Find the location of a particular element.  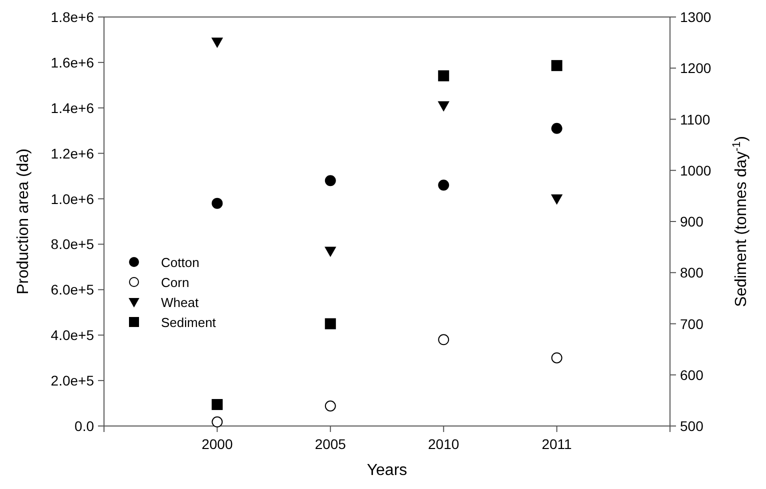

y2-tick-label: 1000 is located at coordinates (696, 170).